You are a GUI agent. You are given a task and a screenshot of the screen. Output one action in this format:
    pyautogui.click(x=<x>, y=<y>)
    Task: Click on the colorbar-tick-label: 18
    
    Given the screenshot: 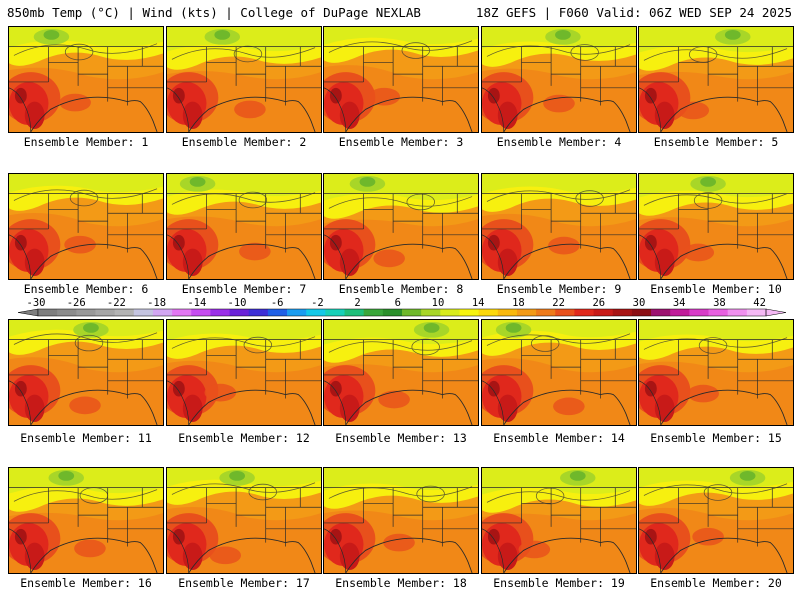 What is the action you would take?
    pyautogui.click(x=518, y=303)
    